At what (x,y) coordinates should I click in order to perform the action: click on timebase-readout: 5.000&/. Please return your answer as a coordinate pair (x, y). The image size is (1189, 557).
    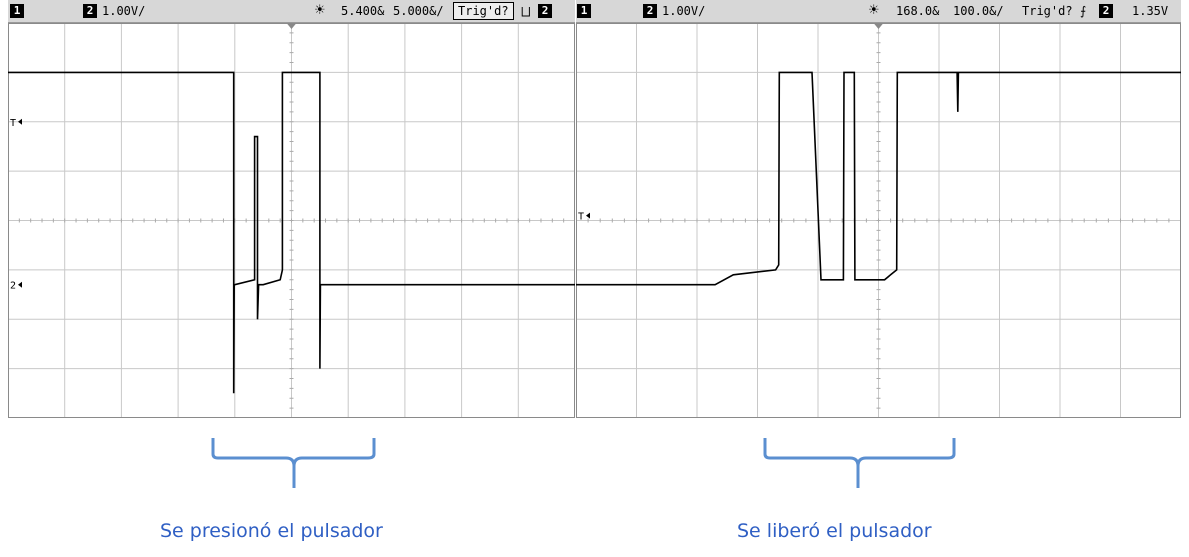
    Looking at the image, I should click on (418, 11).